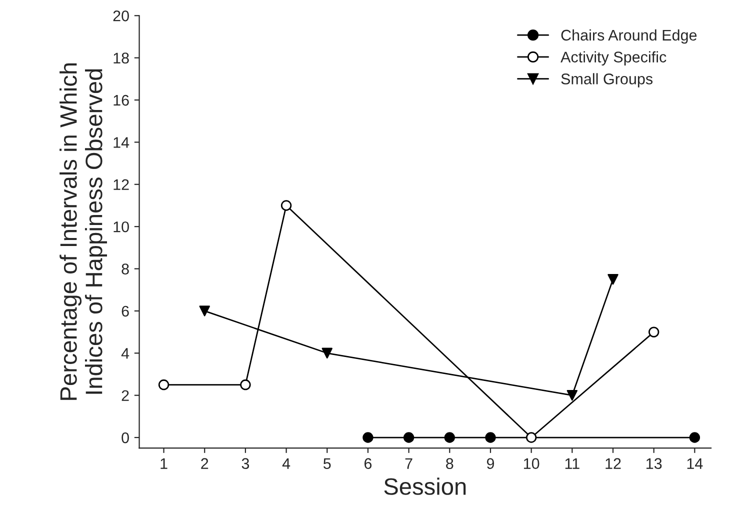  I want to click on y-tick-label: 6, so click(125, 311).